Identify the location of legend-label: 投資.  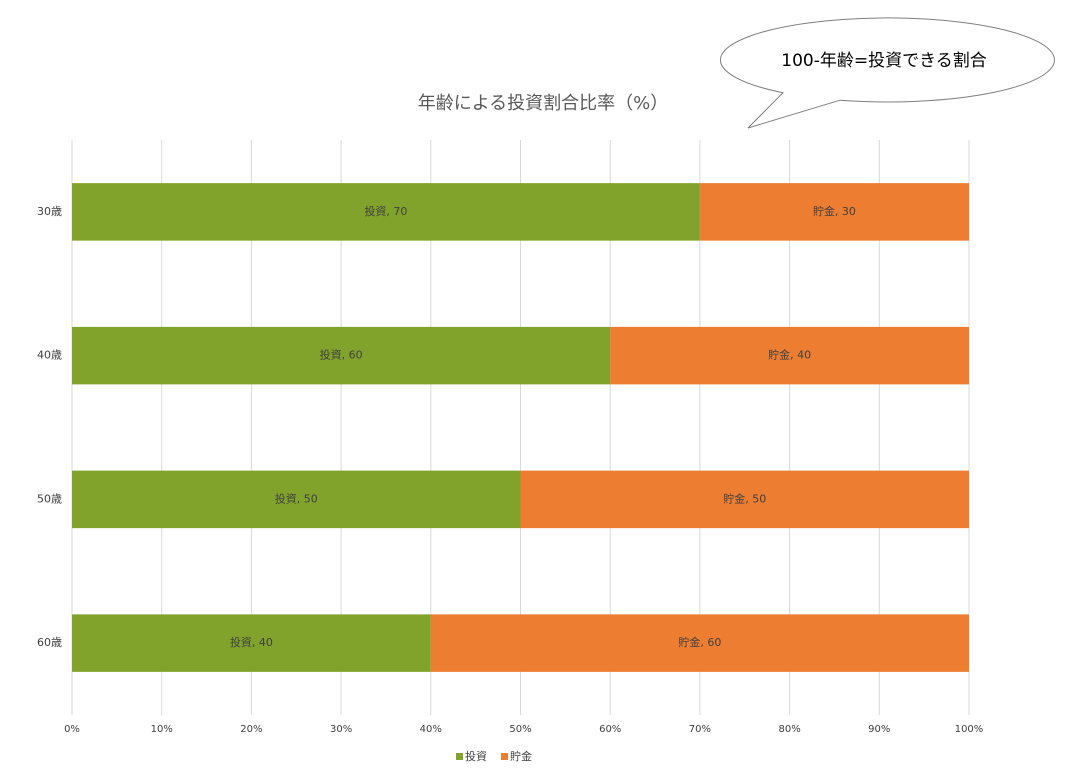
(476, 756).